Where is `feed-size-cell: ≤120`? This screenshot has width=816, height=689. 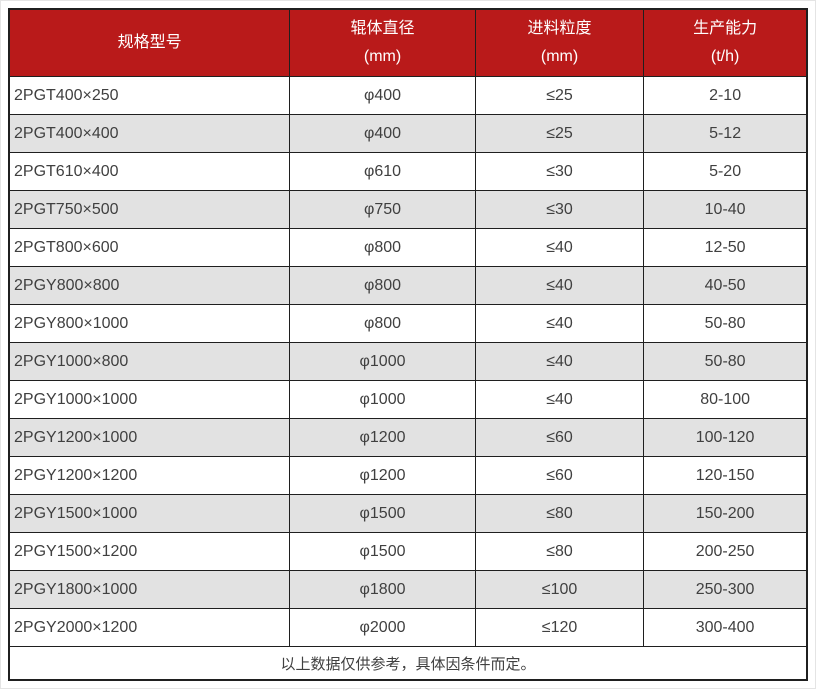 feed-size-cell: ≤120 is located at coordinates (559, 627).